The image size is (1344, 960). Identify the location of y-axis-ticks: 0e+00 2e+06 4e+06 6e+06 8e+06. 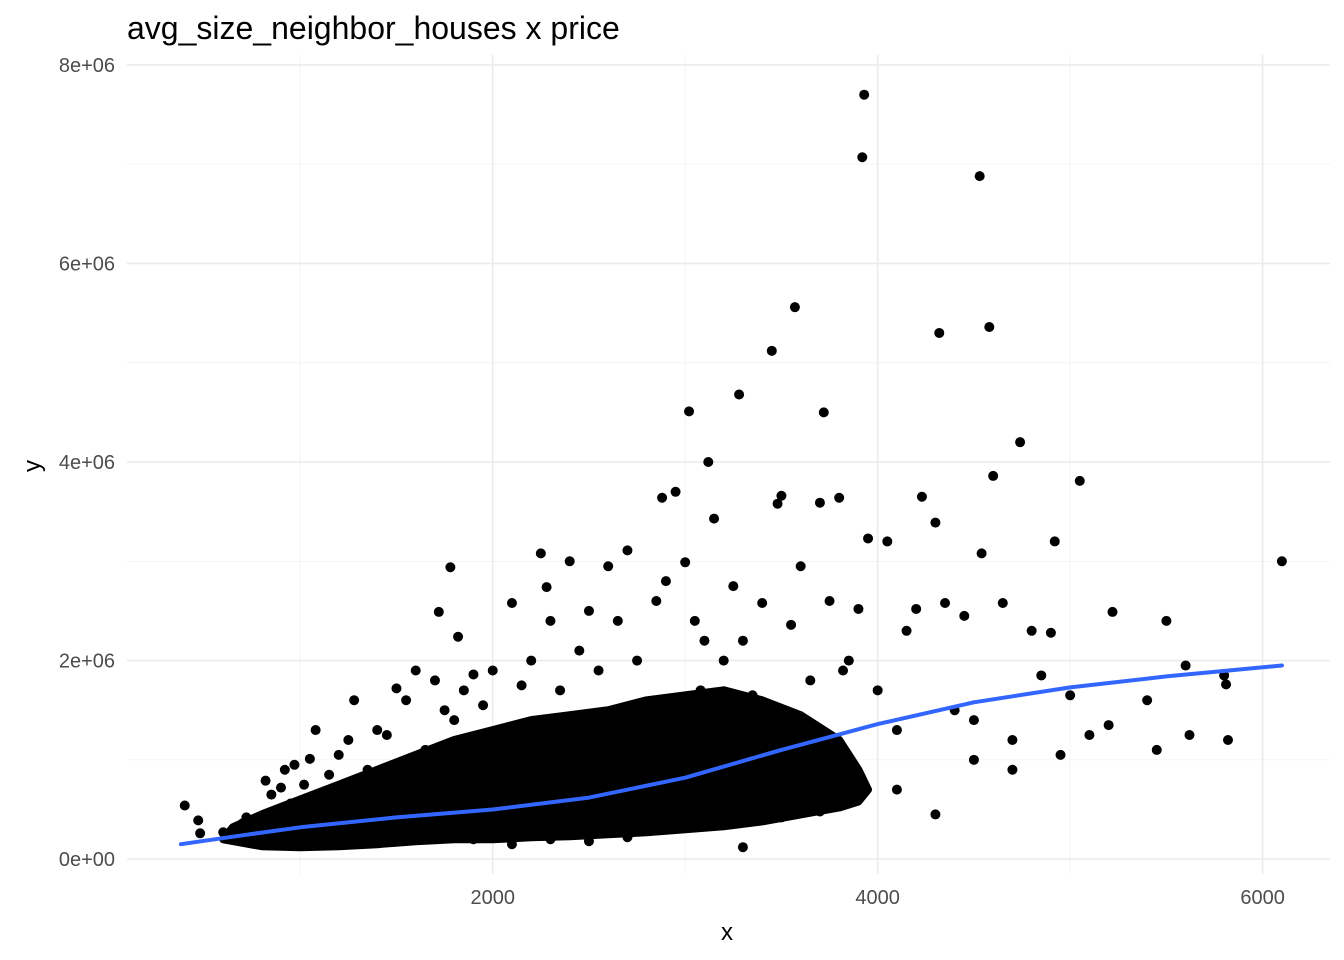
(87, 463).